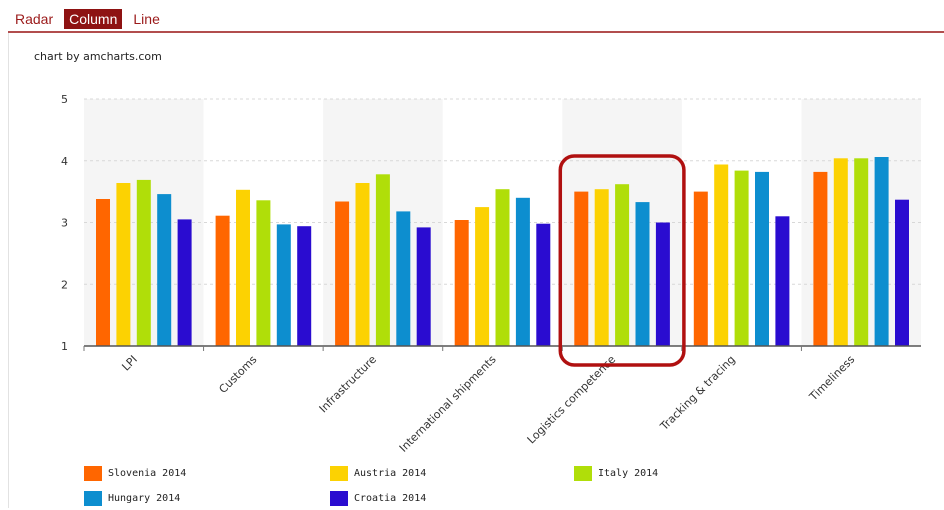 Image resolution: width=944 pixels, height=510 pixels. What do you see at coordinates (93, 498) in the screenshot?
I see `legend-swatch-hungary` at bounding box center [93, 498].